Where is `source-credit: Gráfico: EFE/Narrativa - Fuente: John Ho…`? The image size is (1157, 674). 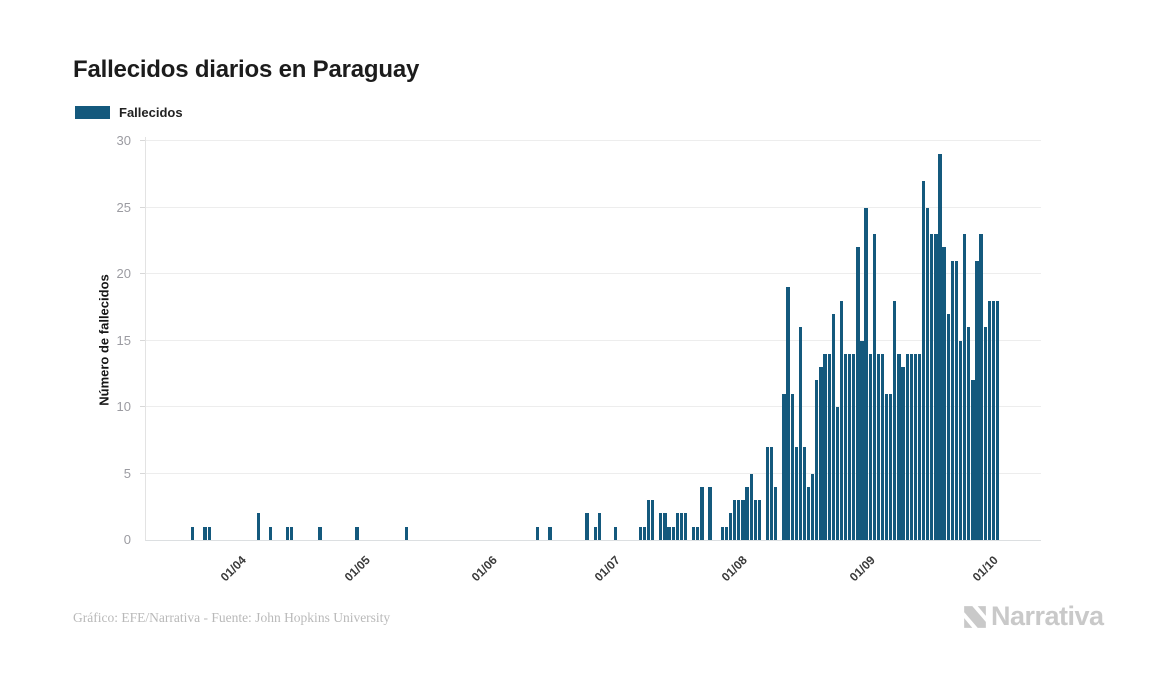
source-credit: Gráfico: EFE/Narrativa - Fuente: John Ho… is located at coordinates (232, 617).